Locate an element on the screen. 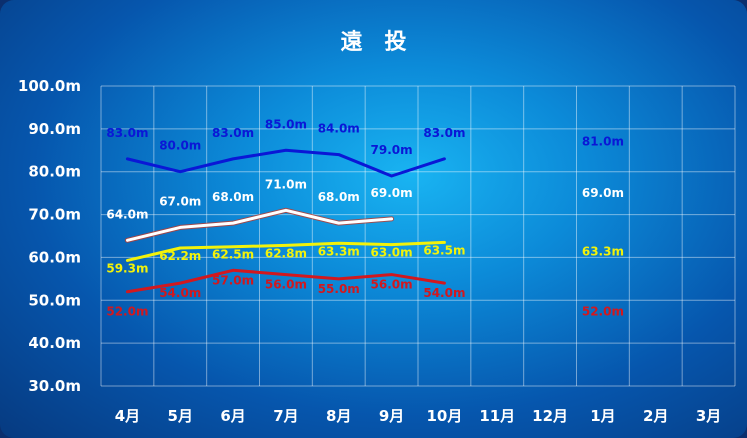  data-label: 59.3m is located at coordinates (127, 268).